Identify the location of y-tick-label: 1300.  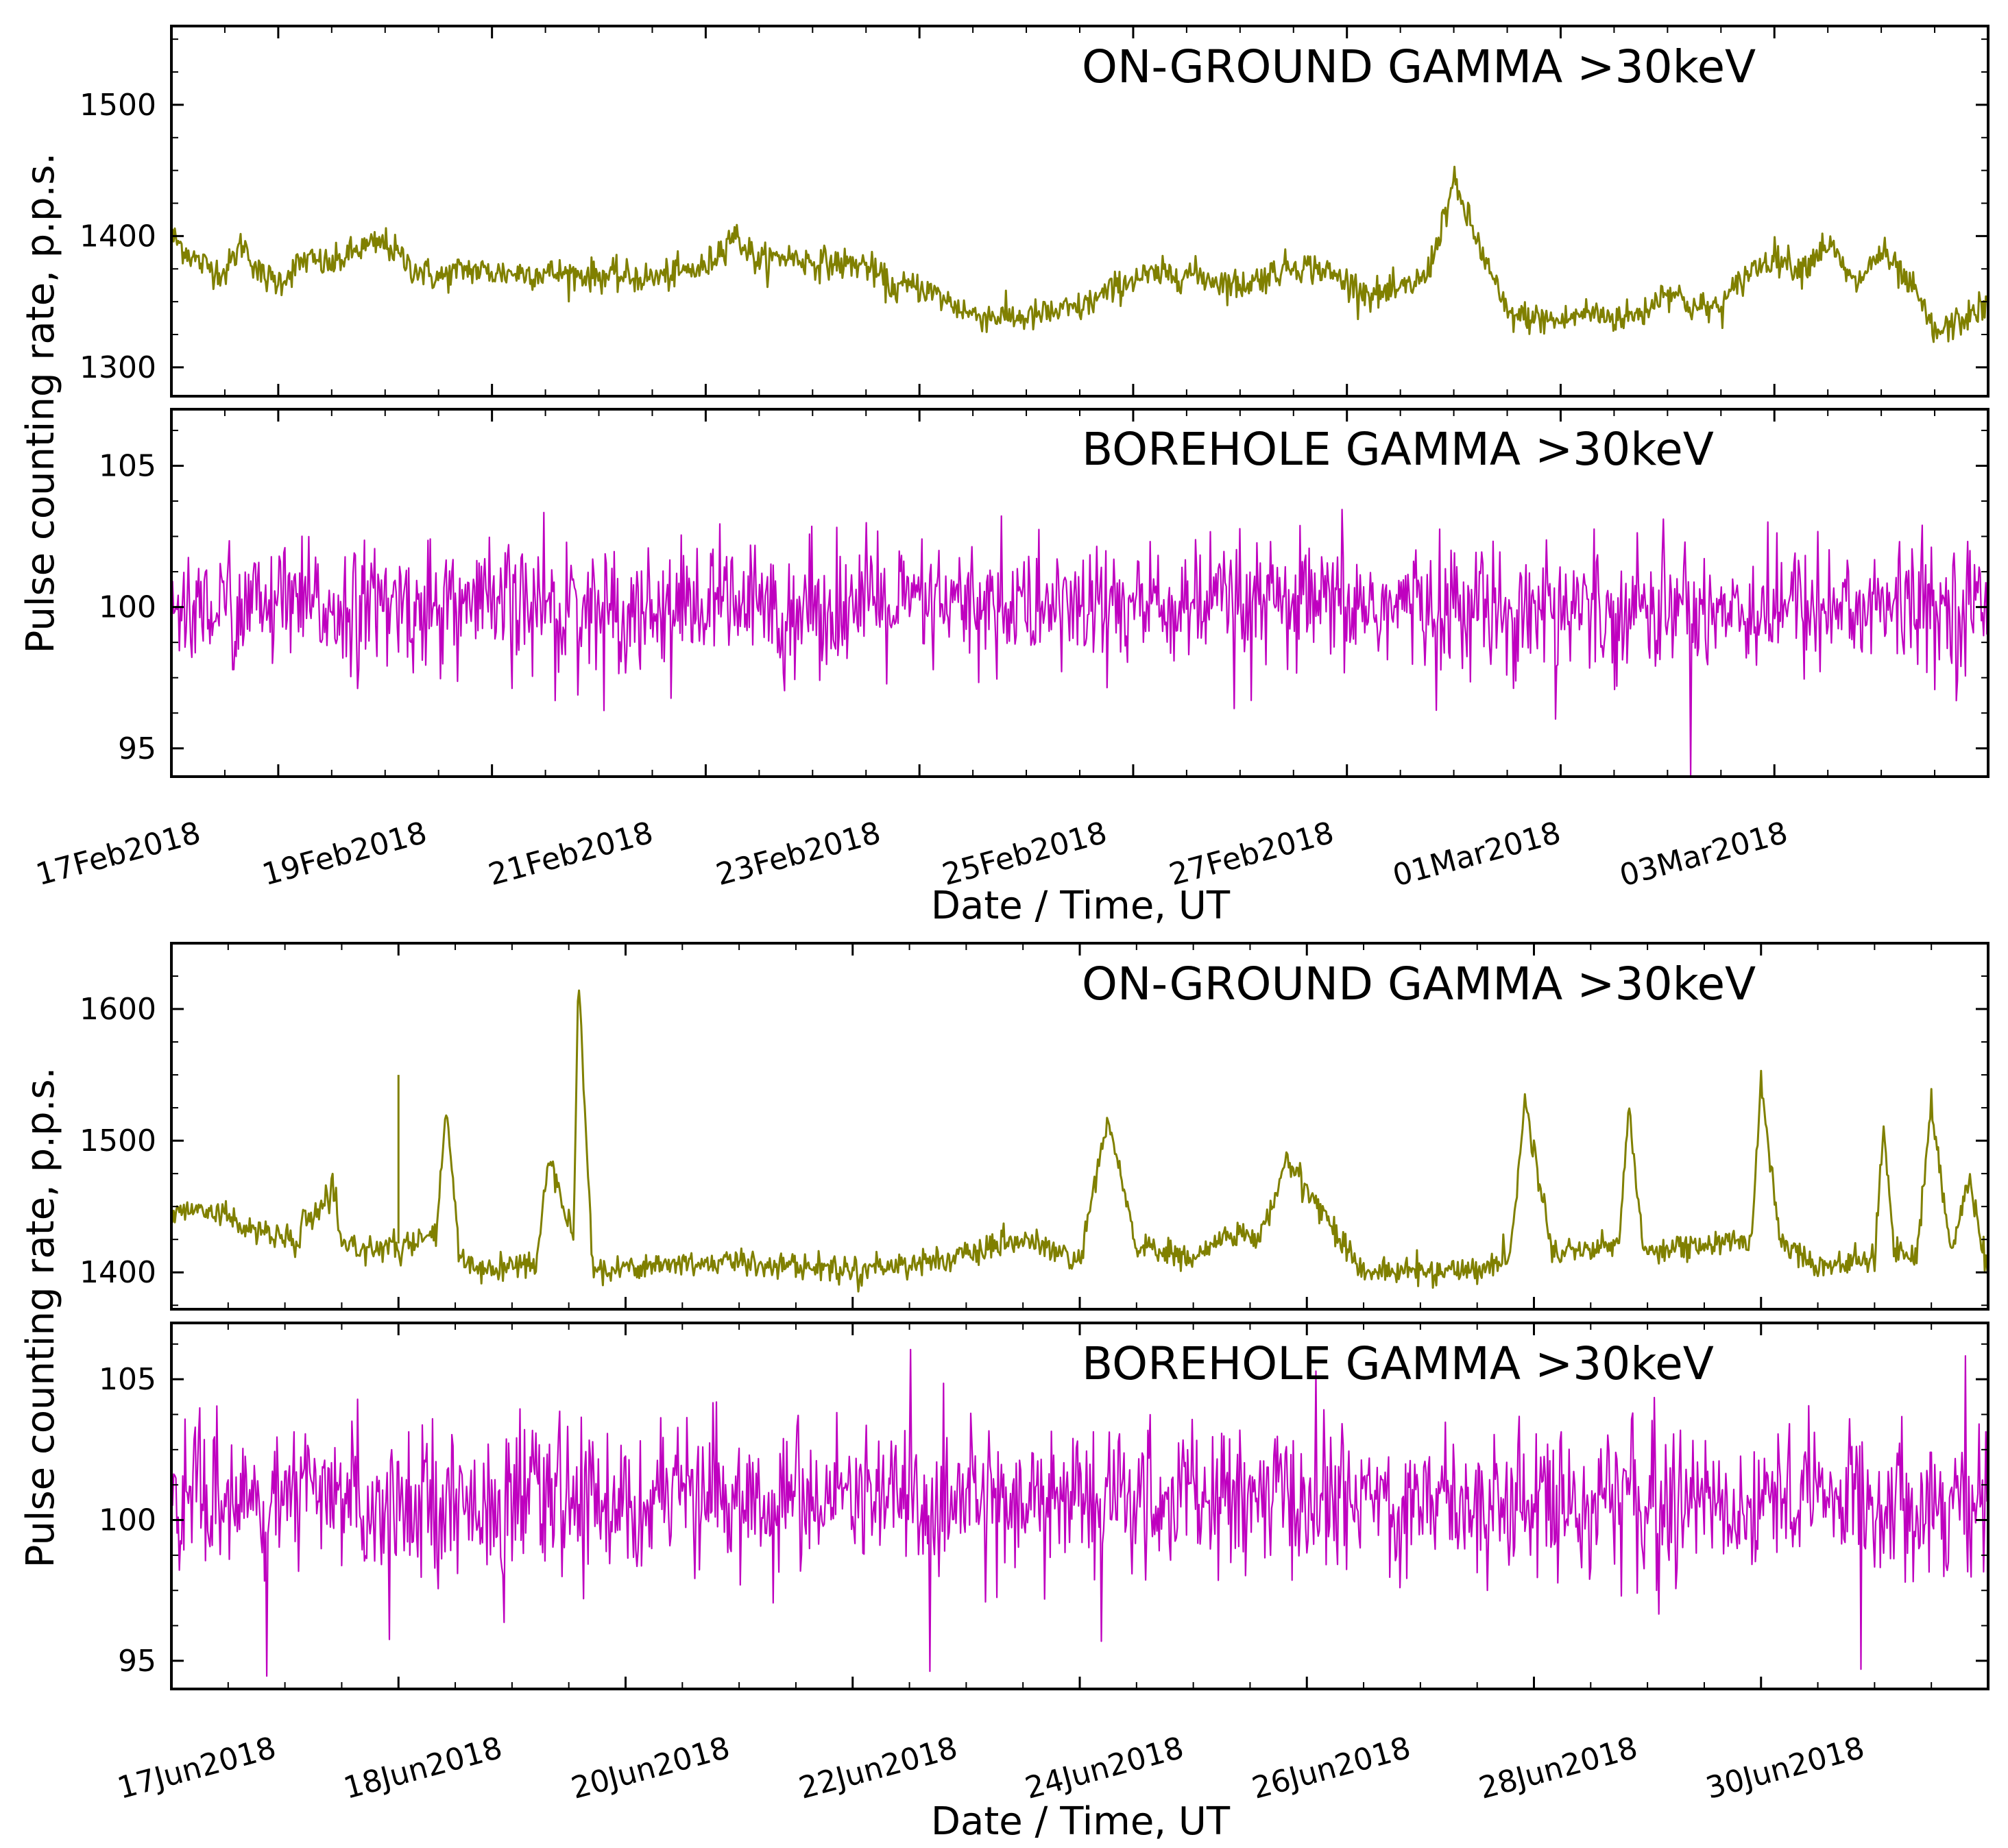
(118, 367).